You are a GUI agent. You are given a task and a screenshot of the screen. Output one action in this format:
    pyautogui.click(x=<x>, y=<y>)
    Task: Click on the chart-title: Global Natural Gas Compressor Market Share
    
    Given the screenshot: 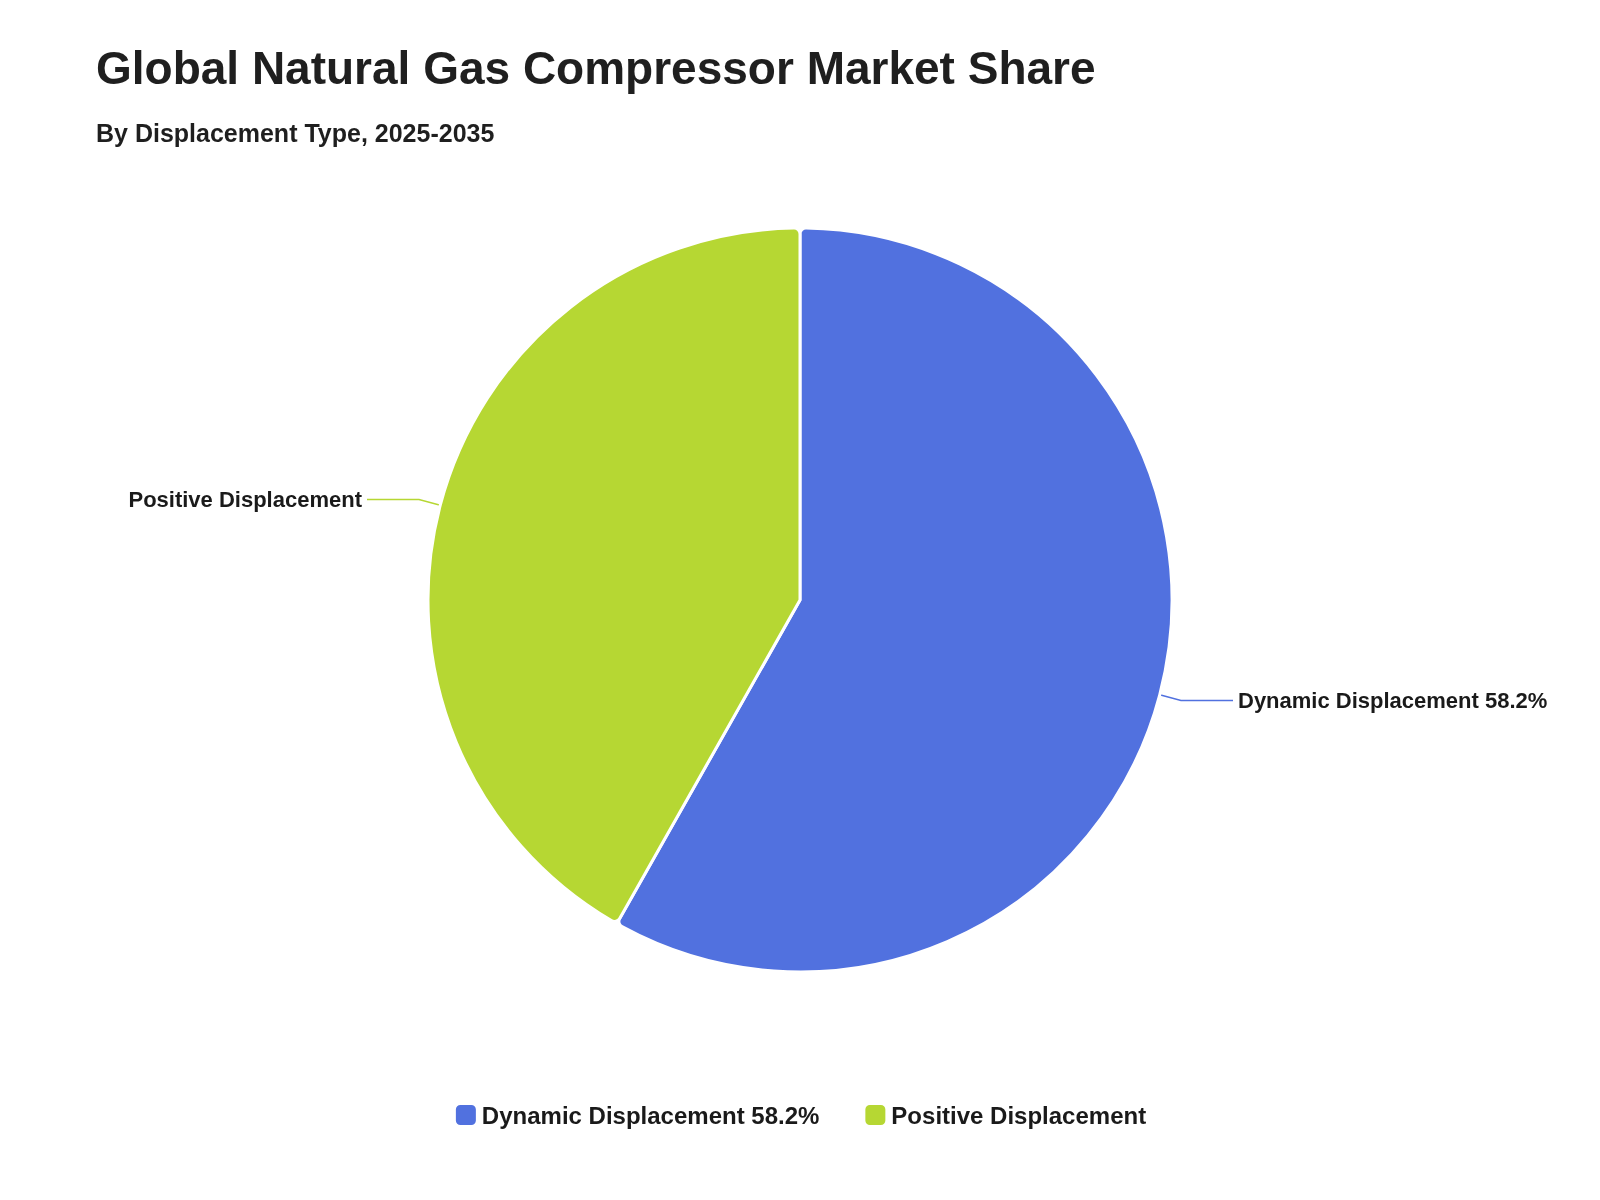 What is the action you would take?
    pyautogui.click(x=596, y=68)
    